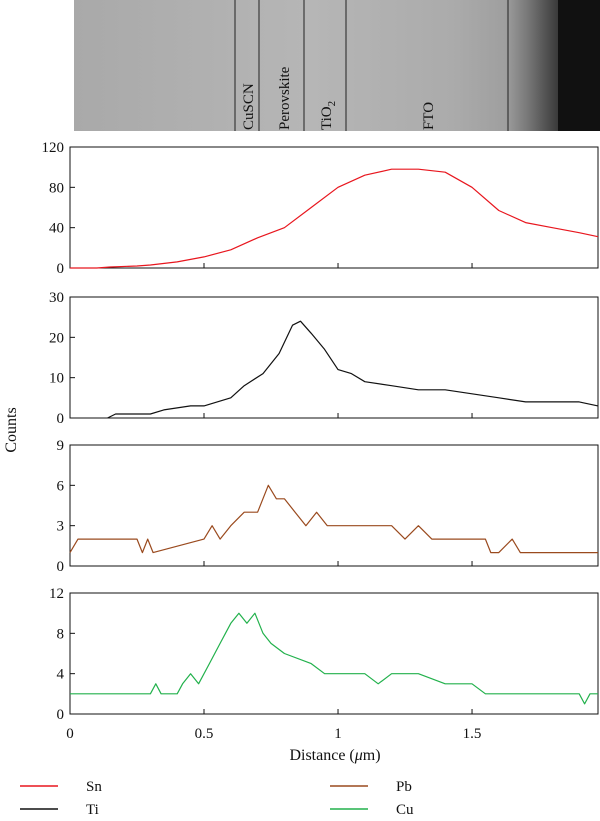  What do you see at coordinates (579, 65) in the screenshot?
I see `micrograph-dark-region` at bounding box center [579, 65].